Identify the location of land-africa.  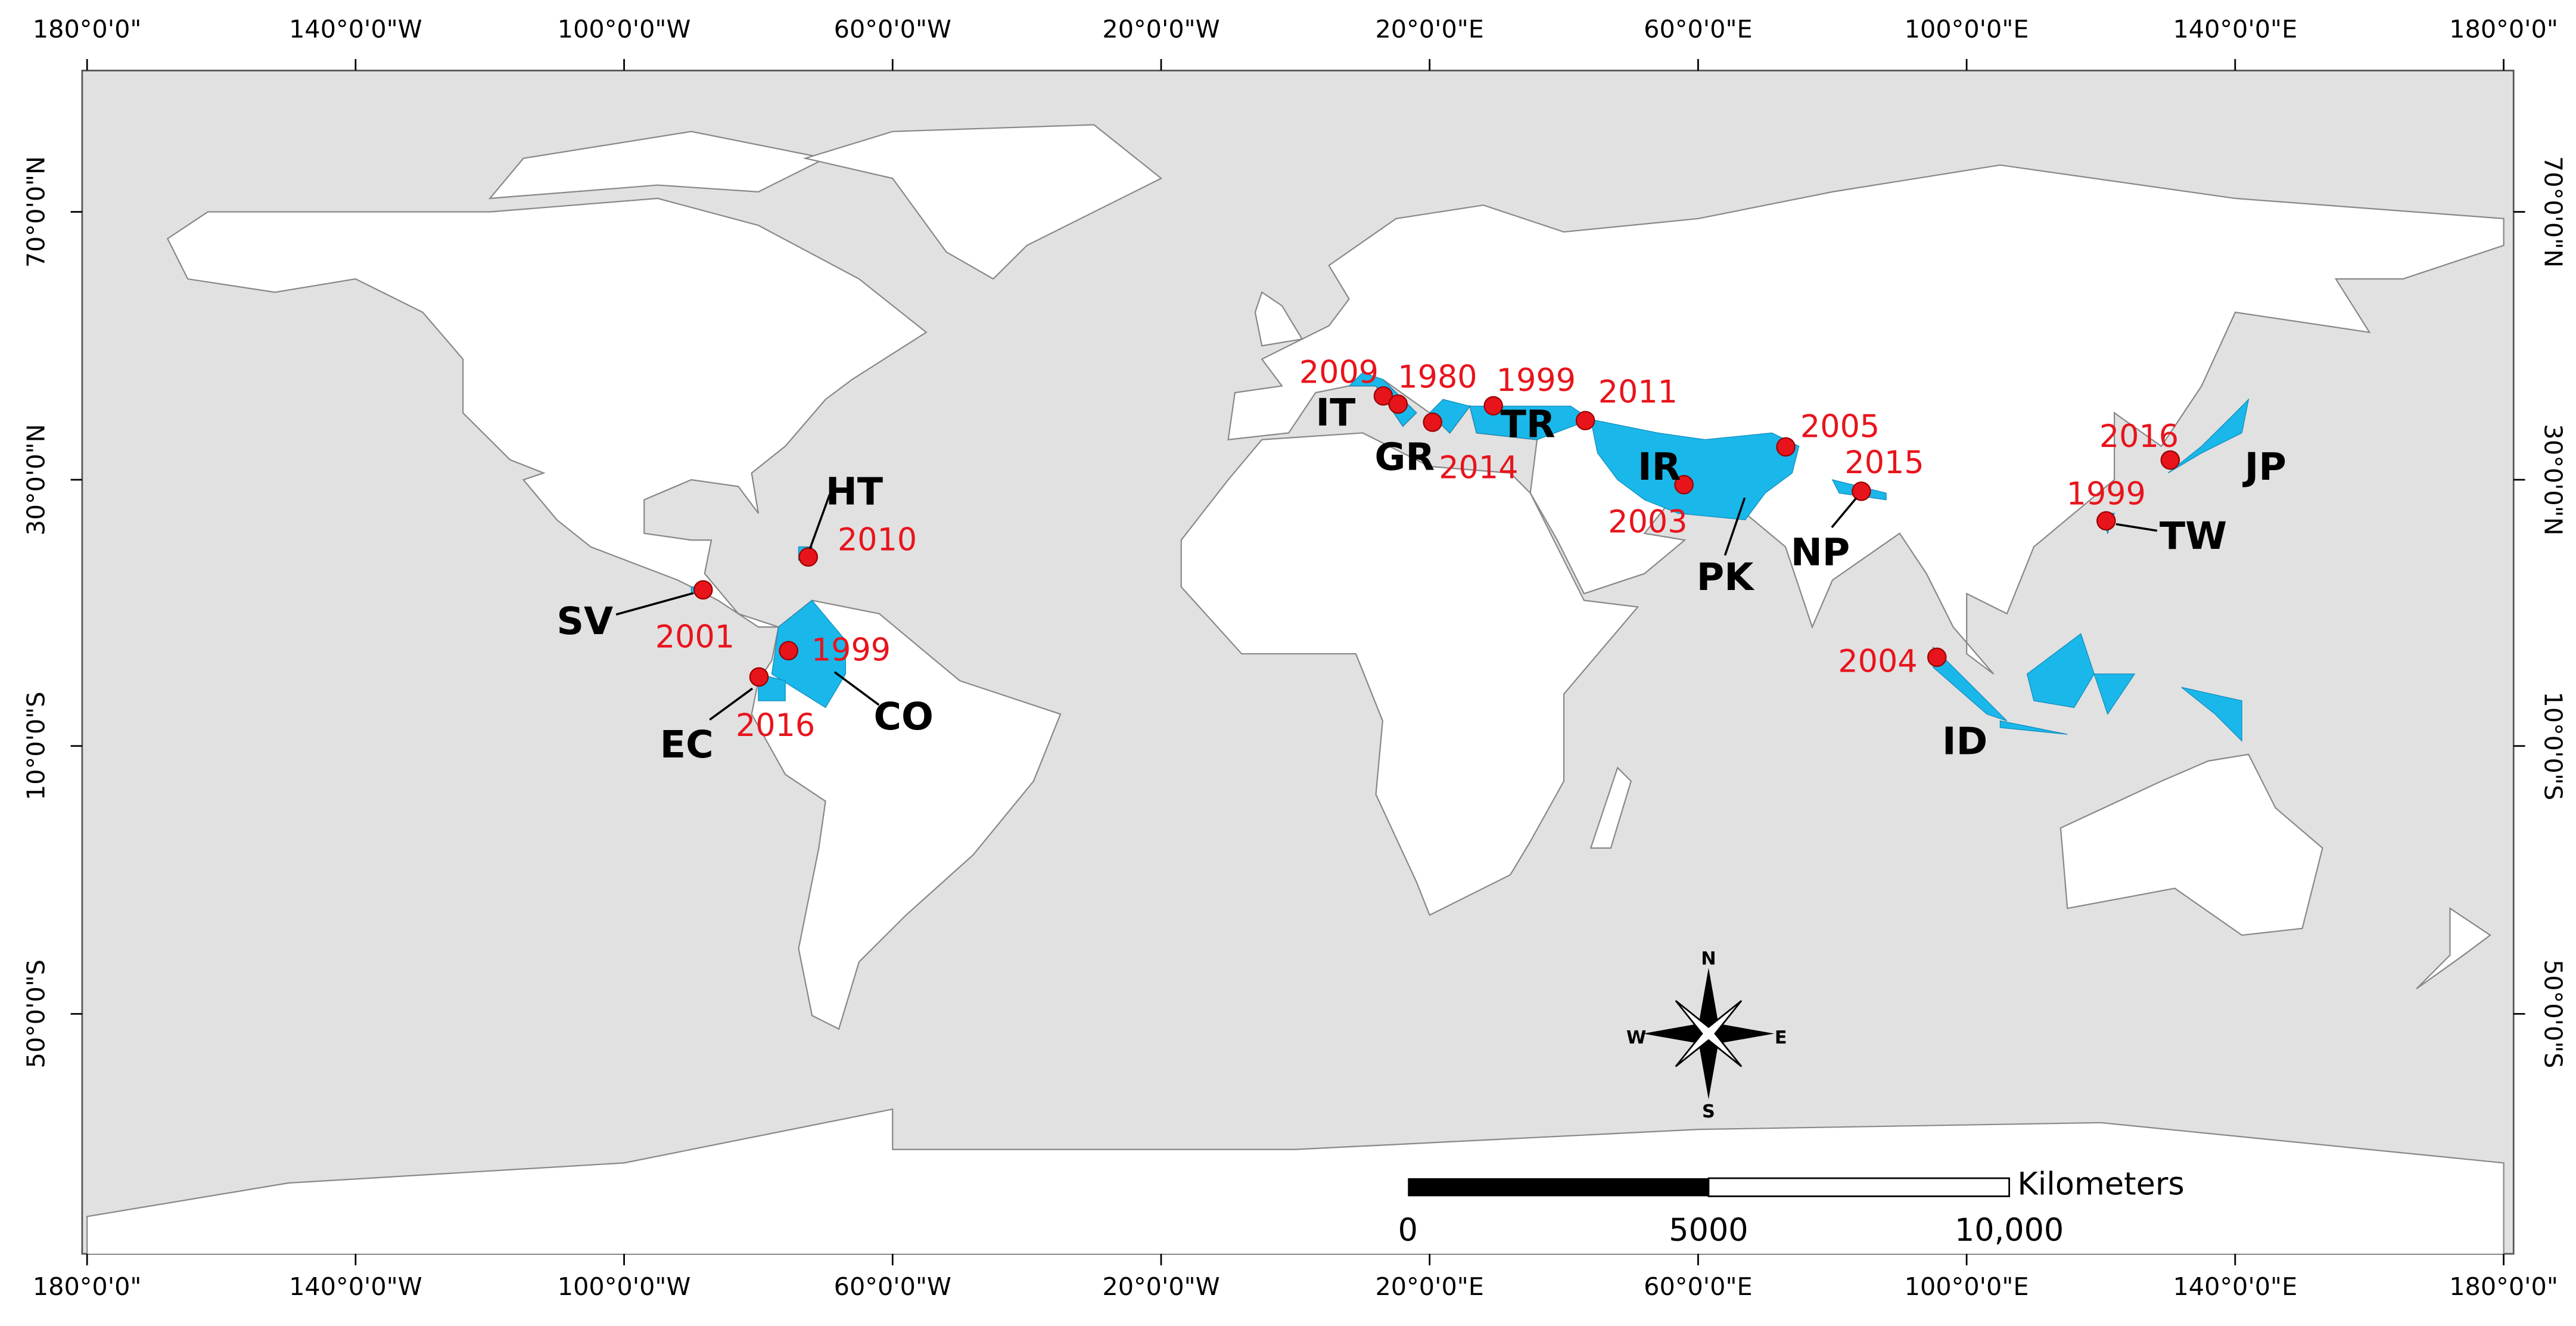
(1409, 674).